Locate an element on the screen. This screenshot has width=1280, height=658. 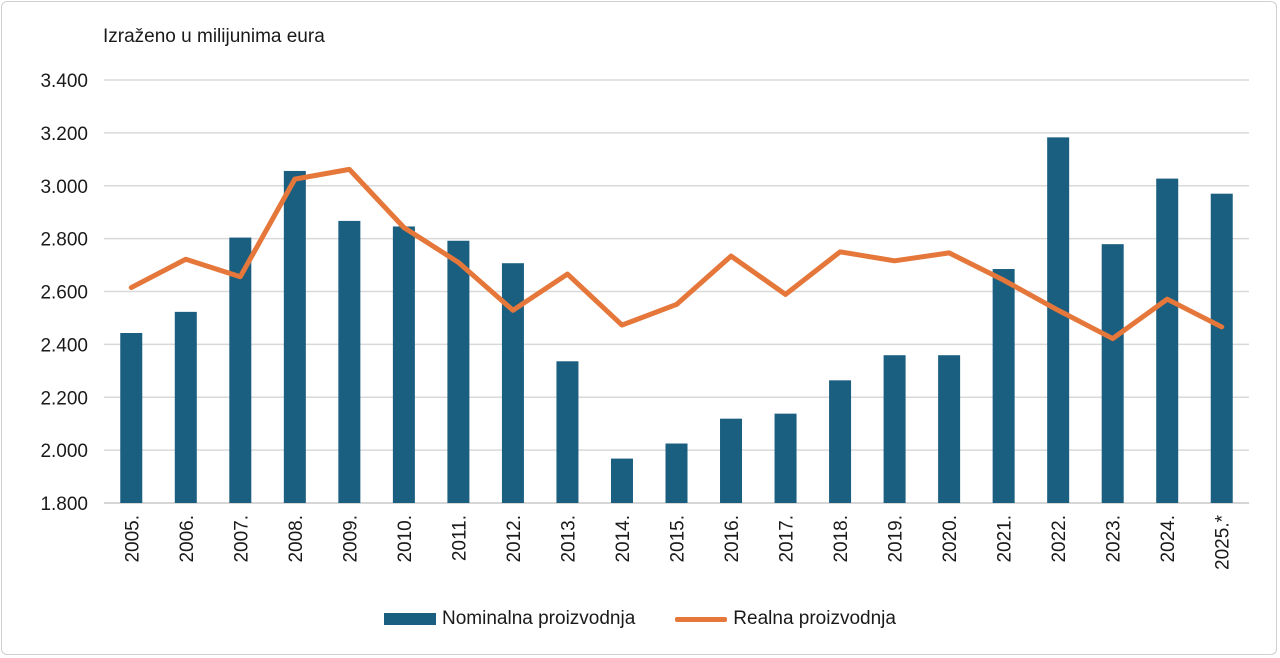
y-tick-label: 3.400 is located at coordinates (64, 81).